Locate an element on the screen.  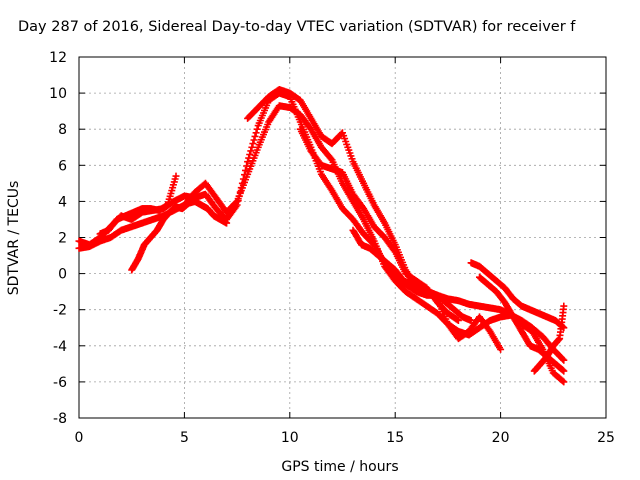
y-axis-label: SDTVAR / TECUs is located at coordinates (14, 238).